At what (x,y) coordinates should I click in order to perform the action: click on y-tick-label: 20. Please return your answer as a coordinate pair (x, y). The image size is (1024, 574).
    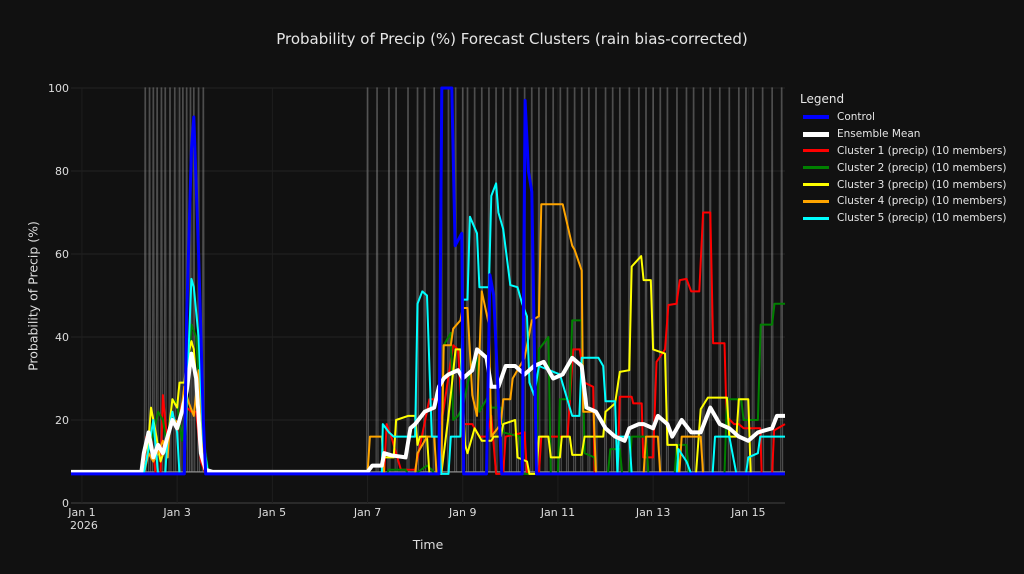
    Looking at the image, I should click on (62, 420).